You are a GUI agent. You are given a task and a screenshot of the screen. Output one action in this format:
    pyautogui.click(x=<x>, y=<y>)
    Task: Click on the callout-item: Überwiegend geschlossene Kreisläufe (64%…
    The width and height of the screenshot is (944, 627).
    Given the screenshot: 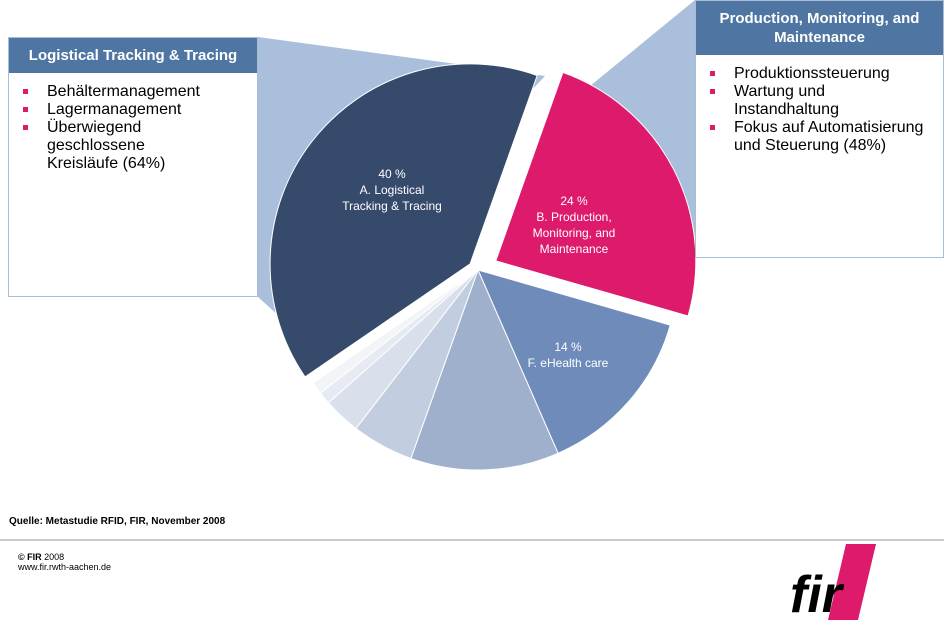 What is the action you would take?
    pyautogui.click(x=100, y=146)
    